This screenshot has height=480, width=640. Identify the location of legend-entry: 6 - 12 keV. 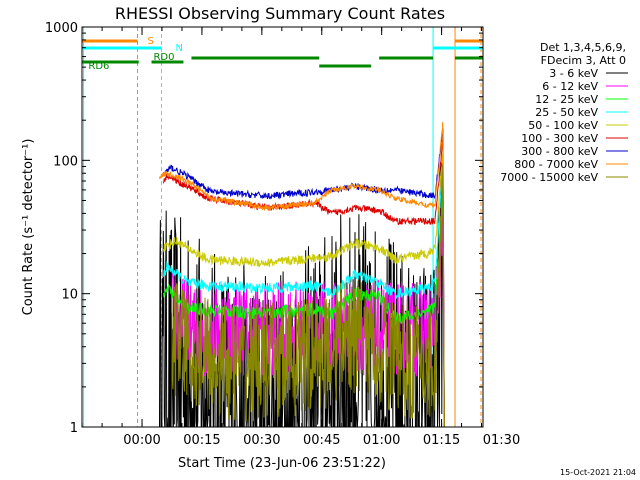
(570, 86).